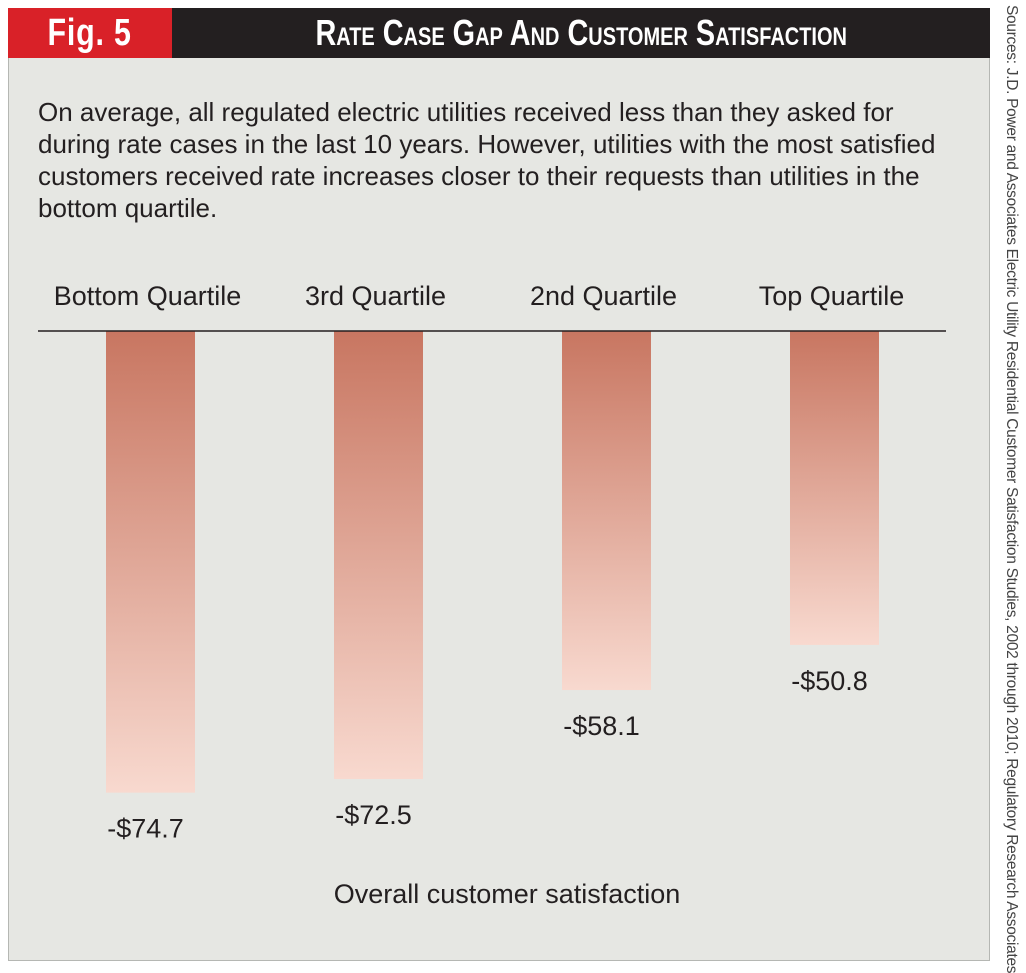 The image size is (1026, 973). I want to click on chart-title: Rate Case Gap And Customer Satisfaction, so click(581, 33).